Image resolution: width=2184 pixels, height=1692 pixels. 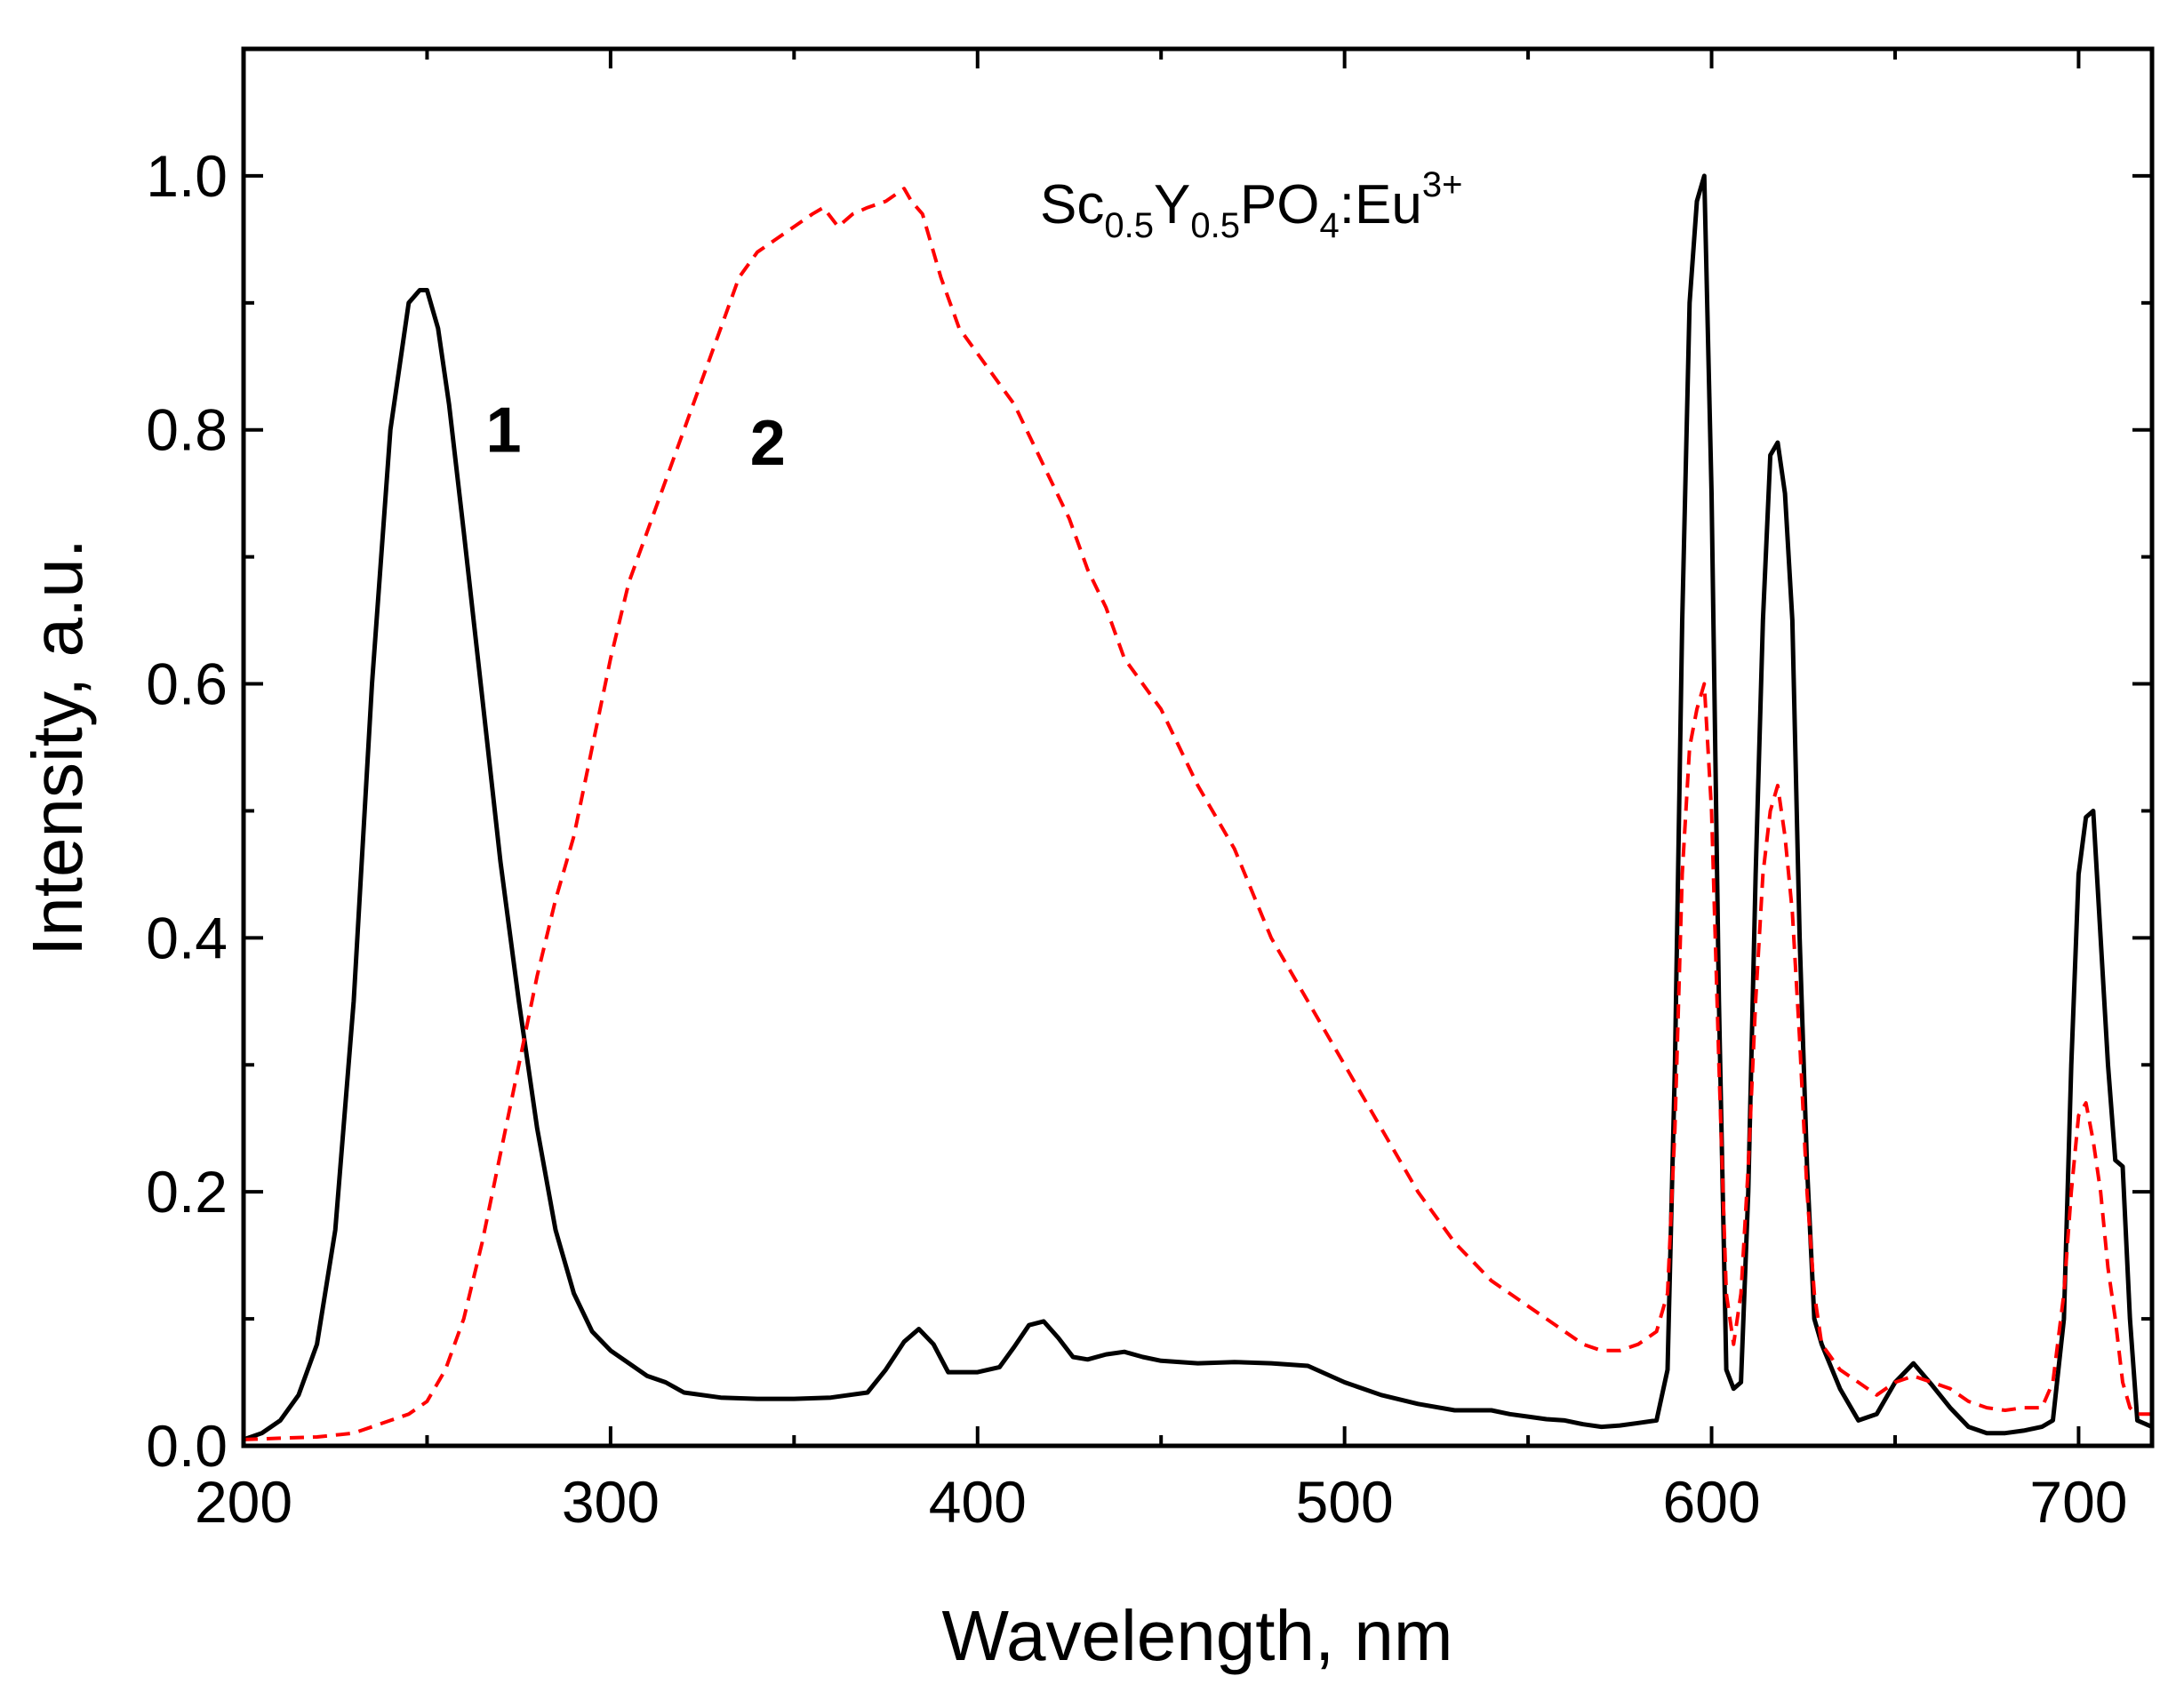 I want to click on x-tick-label: 300, so click(x=611, y=1502).